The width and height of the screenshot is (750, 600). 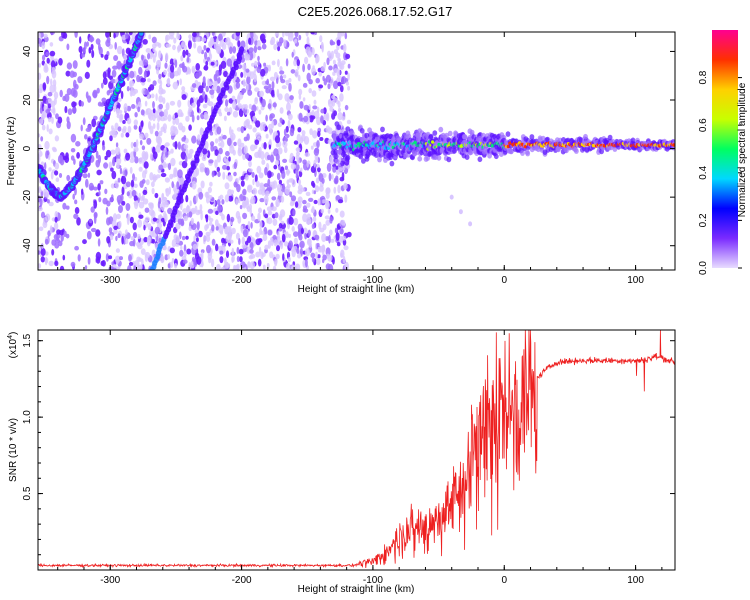 I want to click on colorbar-tick-label: 0.6, so click(x=703, y=125).